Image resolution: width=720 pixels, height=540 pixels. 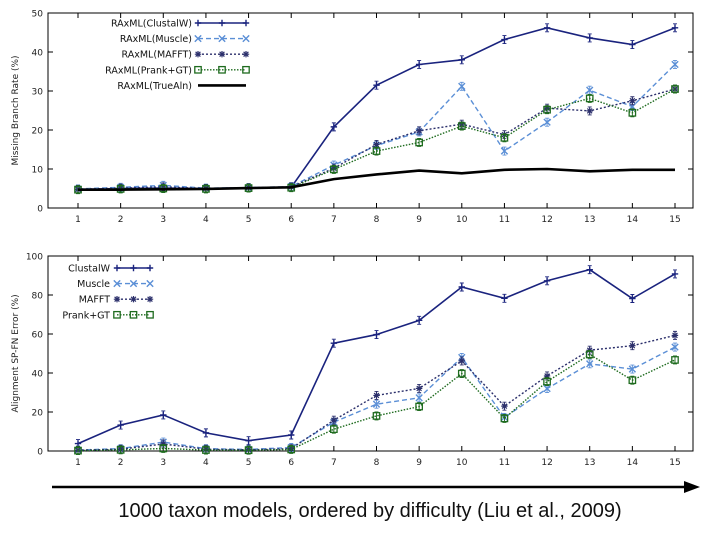 What do you see at coordinates (94, 300) in the screenshot?
I see `legend-label: MAFFT` at bounding box center [94, 300].